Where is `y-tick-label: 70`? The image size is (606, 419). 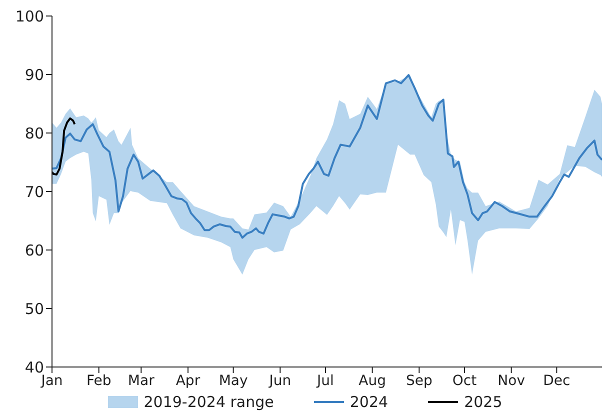 y-tick-label: 70 is located at coordinates (34, 191).